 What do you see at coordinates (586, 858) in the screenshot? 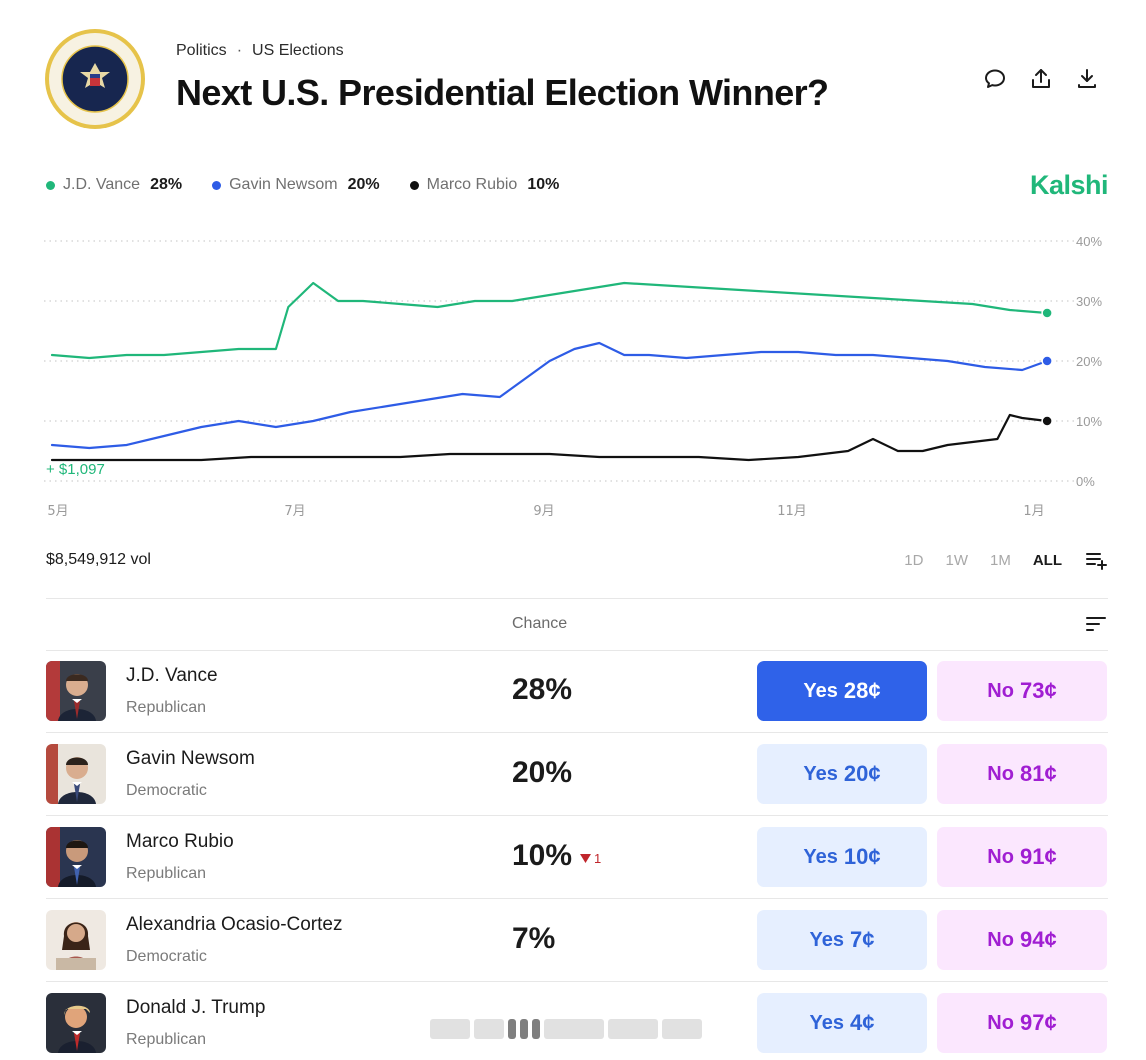
I see `triangle-down-icon` at bounding box center [586, 858].